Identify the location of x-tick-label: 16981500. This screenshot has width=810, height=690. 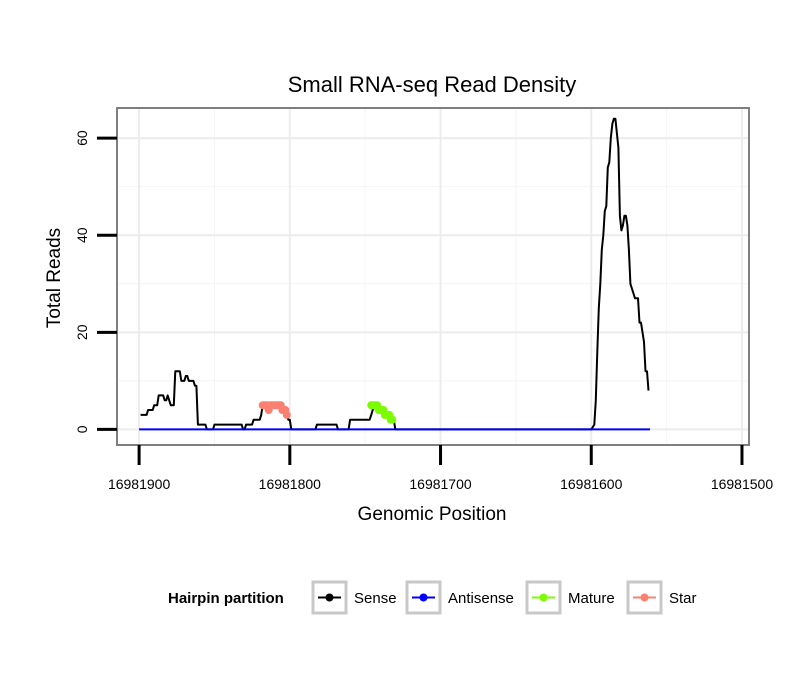
(742, 484).